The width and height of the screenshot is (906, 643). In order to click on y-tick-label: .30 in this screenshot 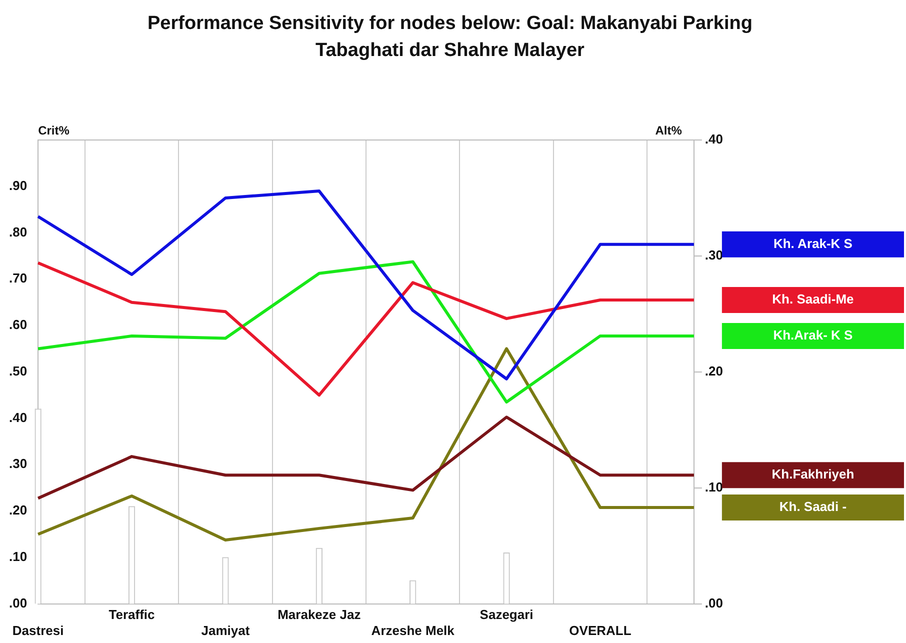, I will do `click(18, 464)`.